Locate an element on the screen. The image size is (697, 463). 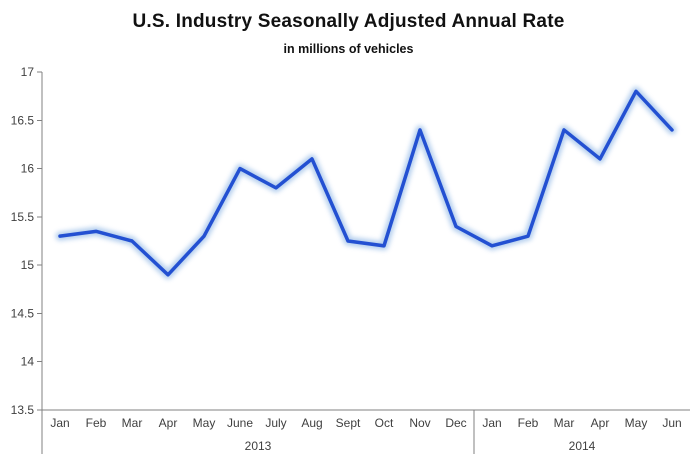
x-tick-label: Dec is located at coordinates (455, 423).